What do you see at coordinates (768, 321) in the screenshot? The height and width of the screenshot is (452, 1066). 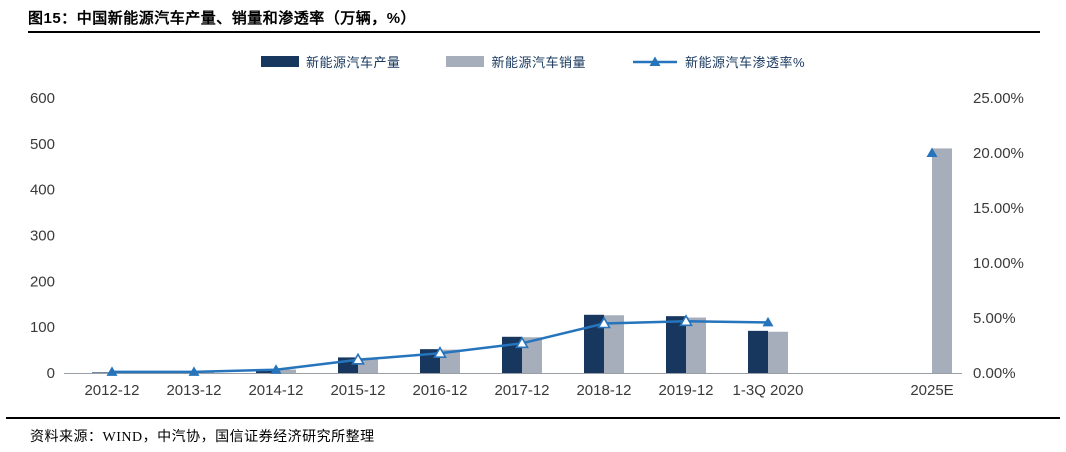 I see `penetration-marker-1-3Q-2020` at bounding box center [768, 321].